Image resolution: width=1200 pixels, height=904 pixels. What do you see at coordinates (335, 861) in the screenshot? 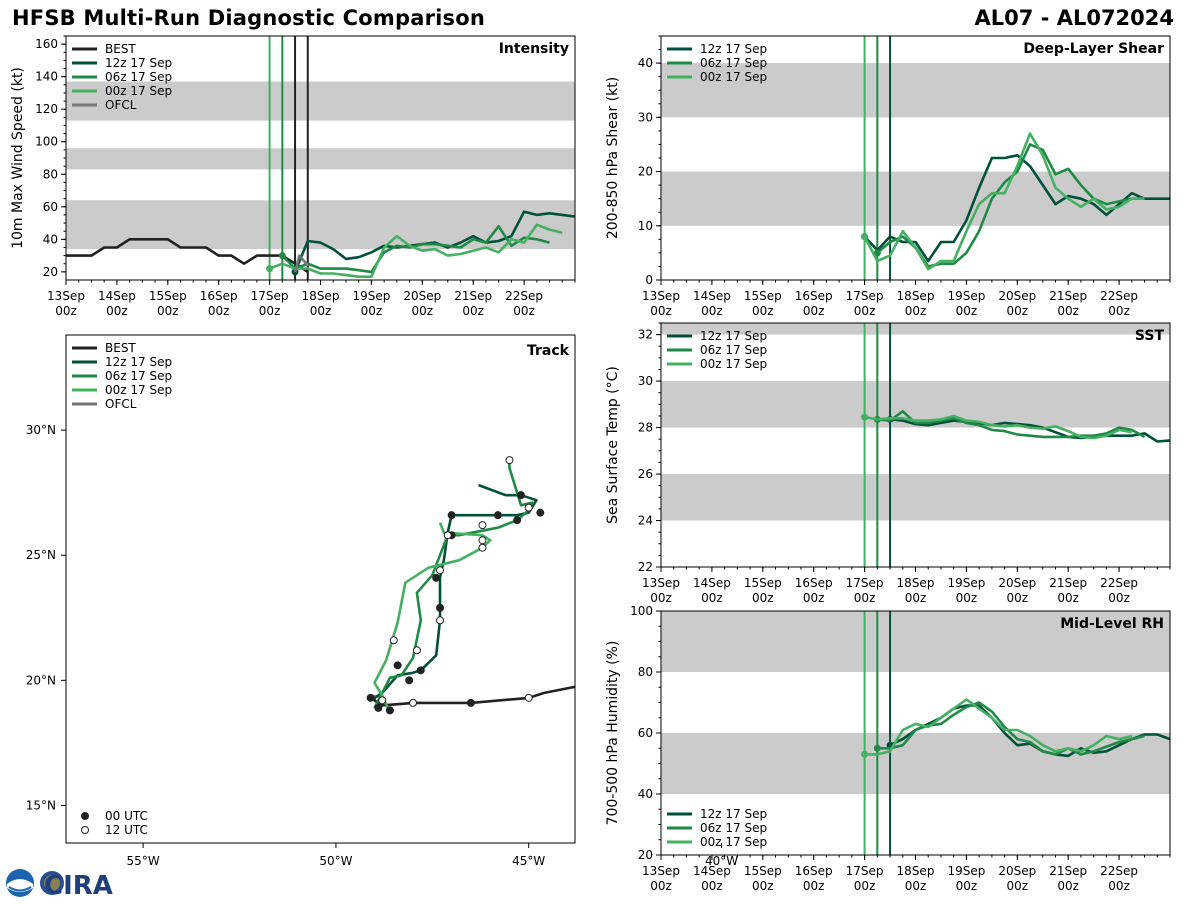
I see `x-tick-label: 50°W` at bounding box center [335, 861].